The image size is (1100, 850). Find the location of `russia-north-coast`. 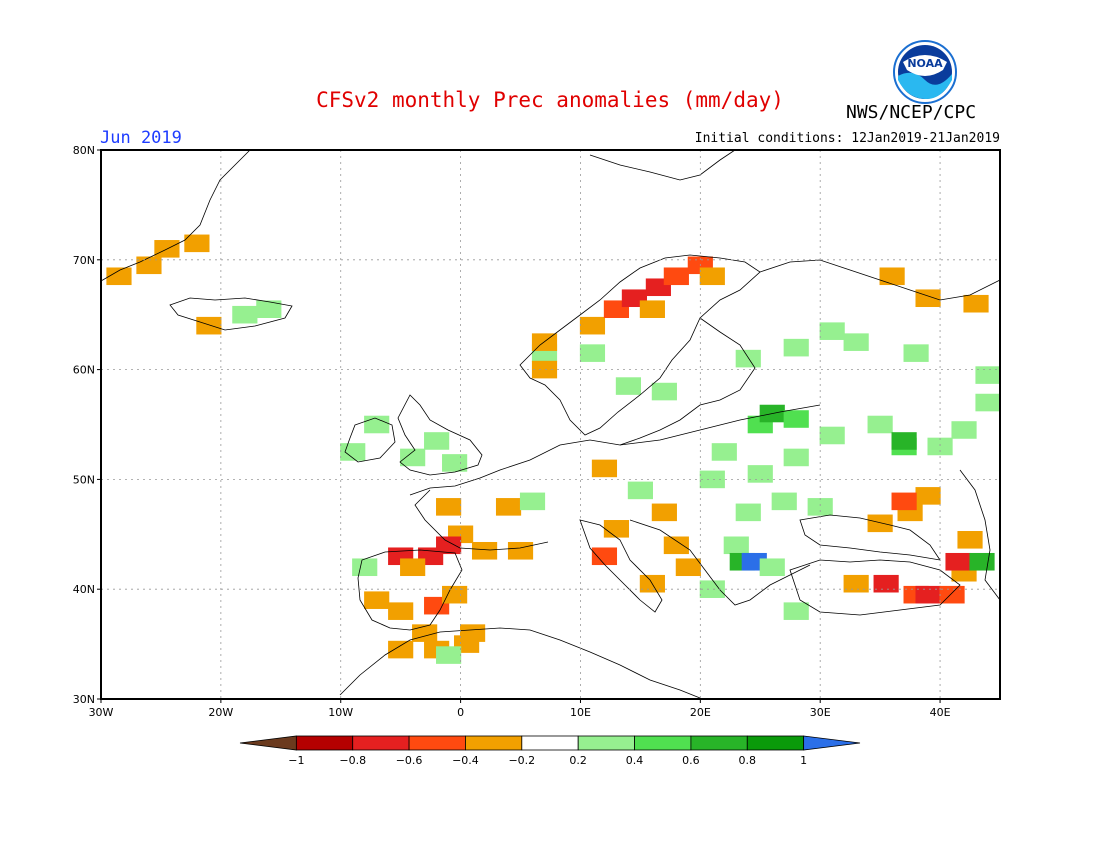

russia-north-coast is located at coordinates (880, 280).